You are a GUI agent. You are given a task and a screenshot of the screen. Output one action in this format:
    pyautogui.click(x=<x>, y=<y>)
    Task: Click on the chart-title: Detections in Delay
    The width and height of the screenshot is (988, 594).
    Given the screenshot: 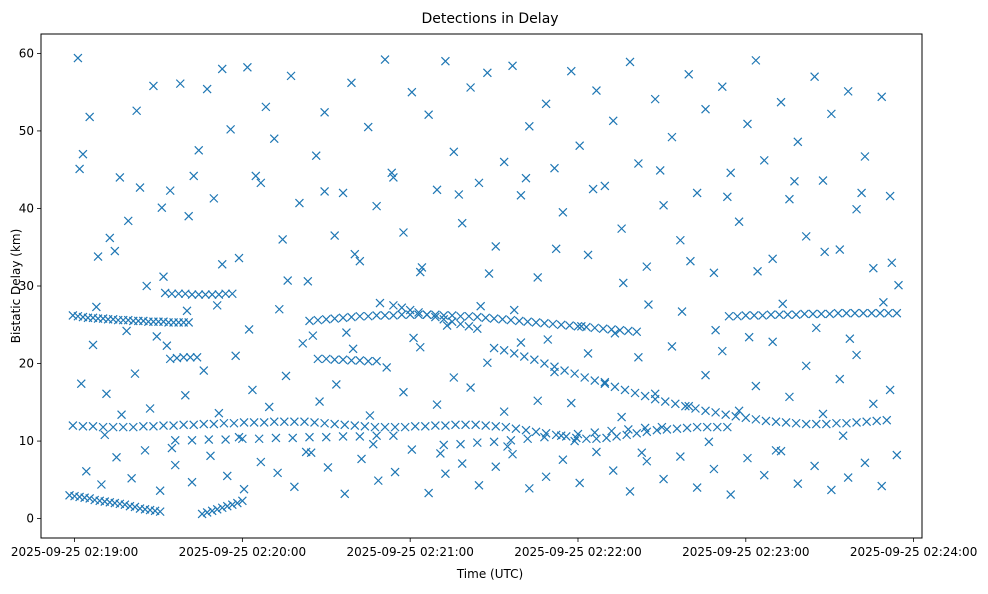 What is the action you would take?
    pyautogui.click(x=489, y=19)
    